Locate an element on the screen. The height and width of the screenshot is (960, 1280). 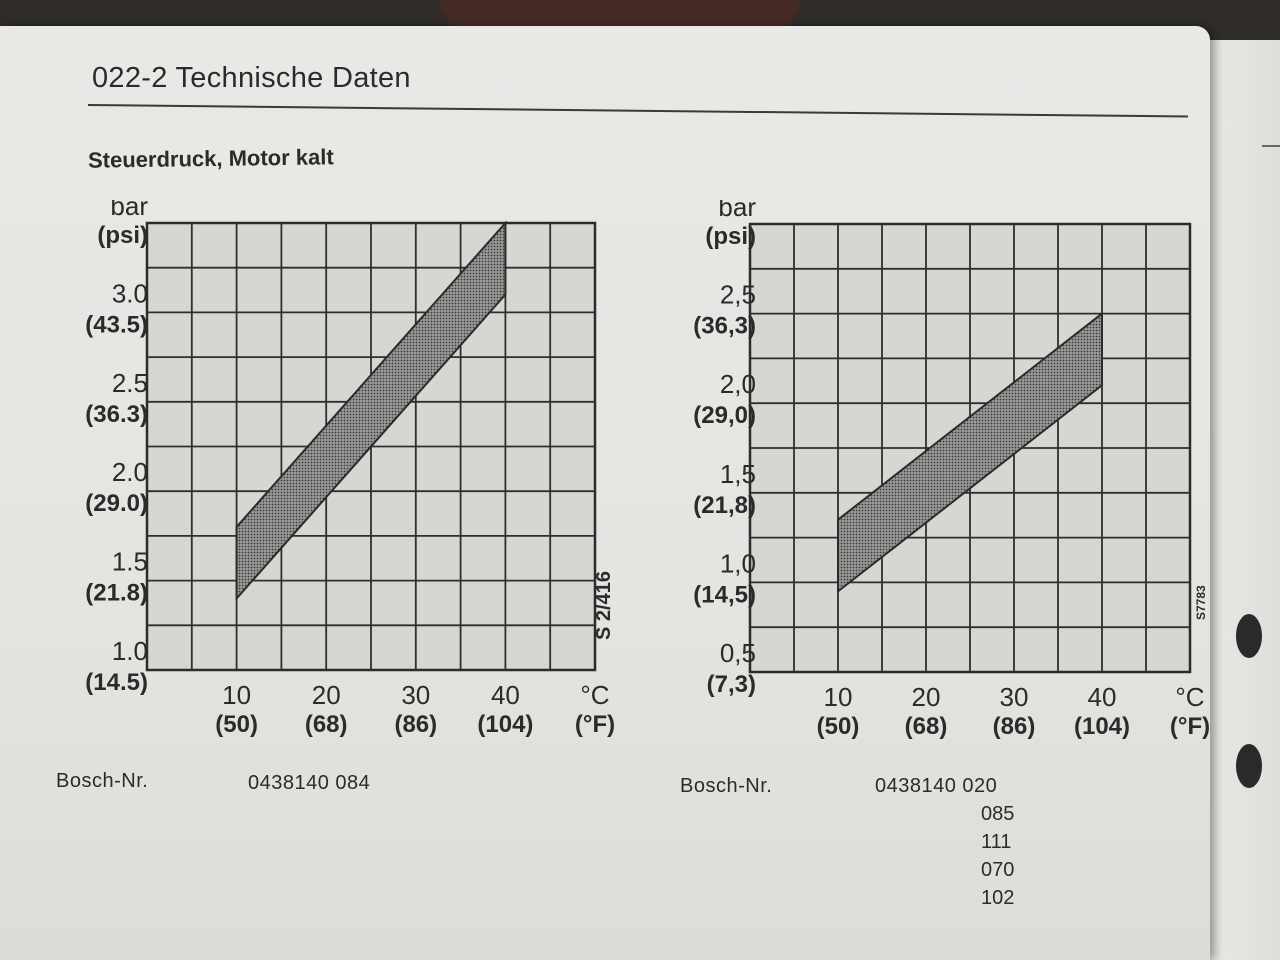
y-tick-label: 1.0 is located at coordinates (130, 651).